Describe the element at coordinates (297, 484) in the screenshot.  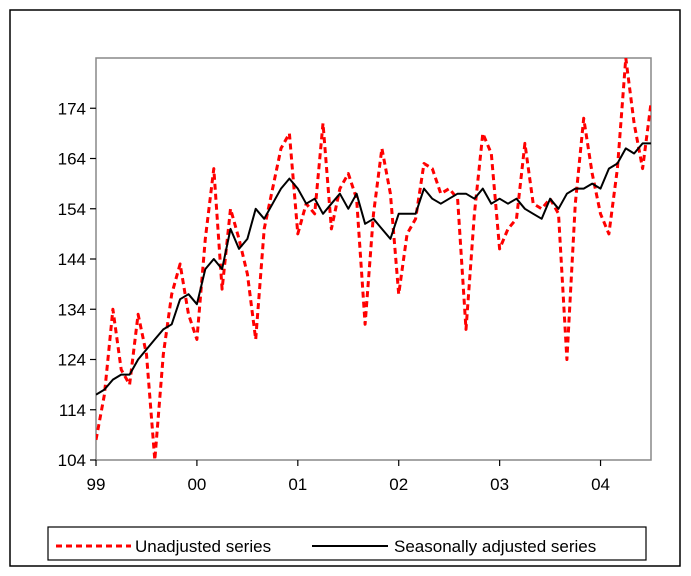
I see `x-tick-label-2: 01` at that location.